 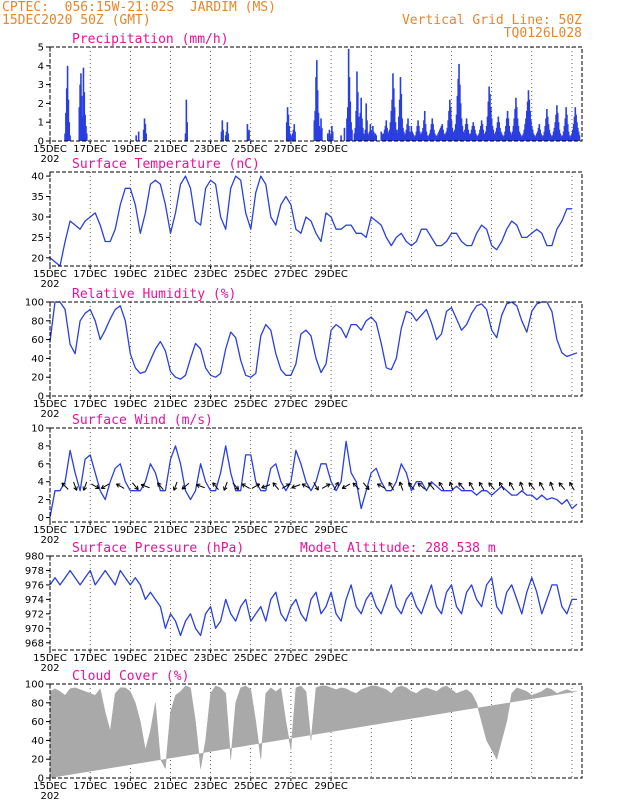 What do you see at coordinates (34, 643) in the screenshot?
I see `panel-5-y-tick-label: 968` at bounding box center [34, 643].